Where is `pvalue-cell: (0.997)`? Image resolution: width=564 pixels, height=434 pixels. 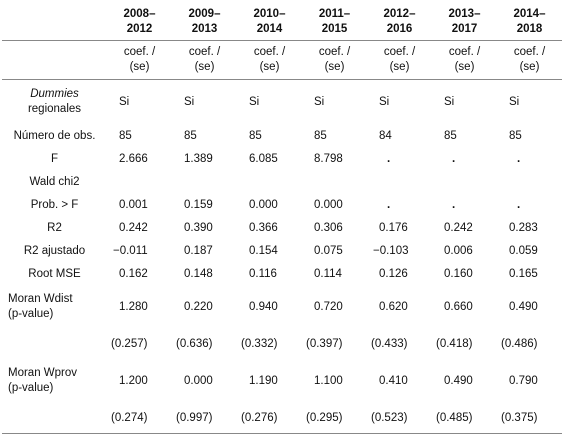
pvalue-cell: (0.997) is located at coordinates (204, 418).